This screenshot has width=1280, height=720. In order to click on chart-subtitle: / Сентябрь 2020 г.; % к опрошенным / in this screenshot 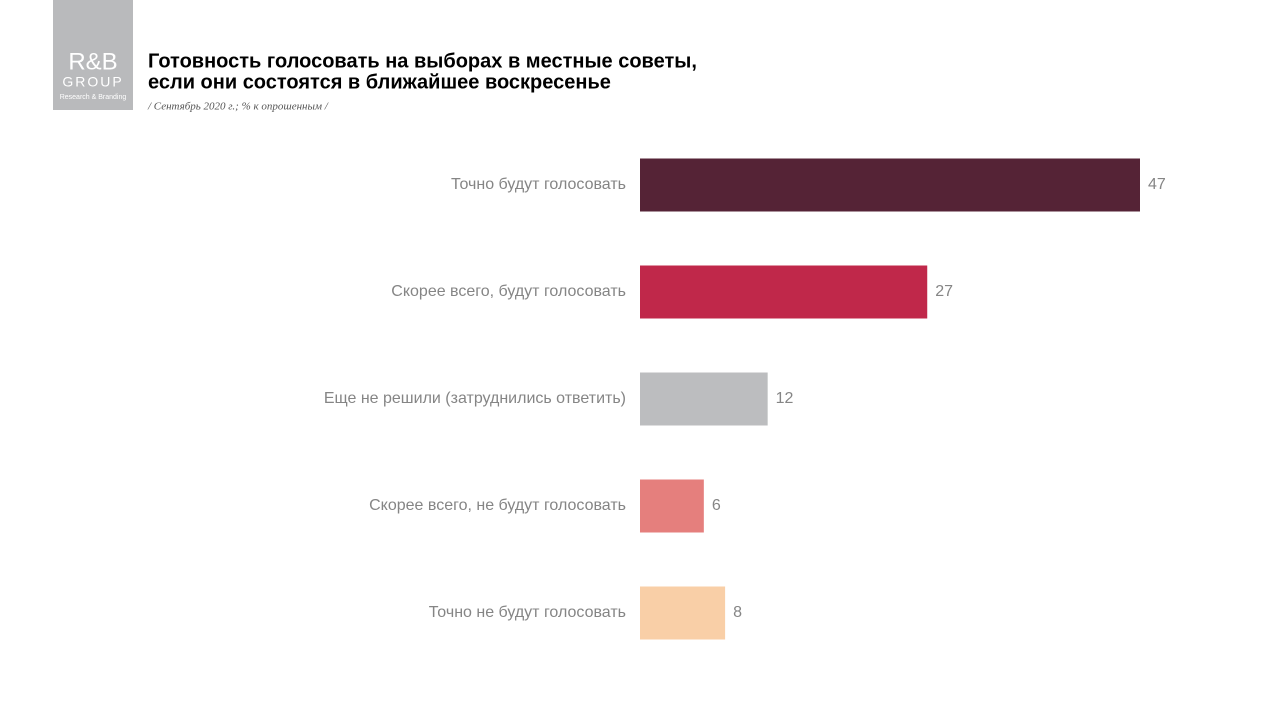, I will do `click(238, 107)`.